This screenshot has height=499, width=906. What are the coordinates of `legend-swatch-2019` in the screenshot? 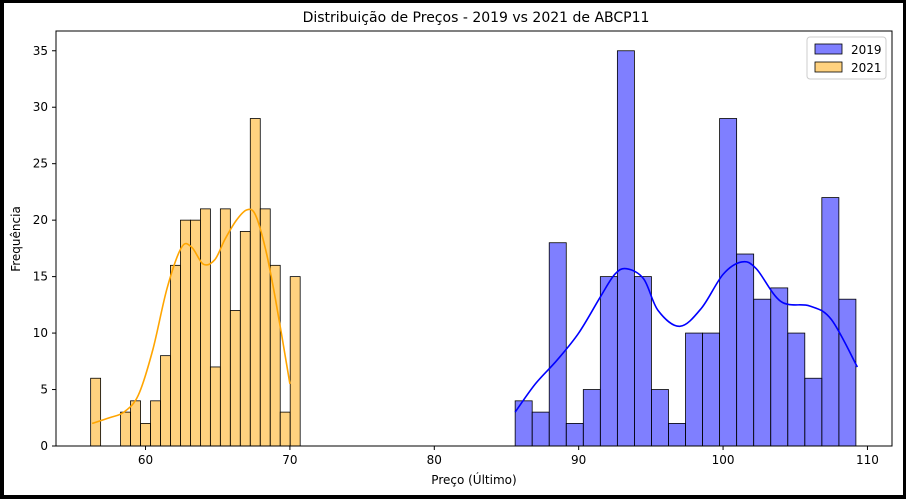 It's located at (828, 49).